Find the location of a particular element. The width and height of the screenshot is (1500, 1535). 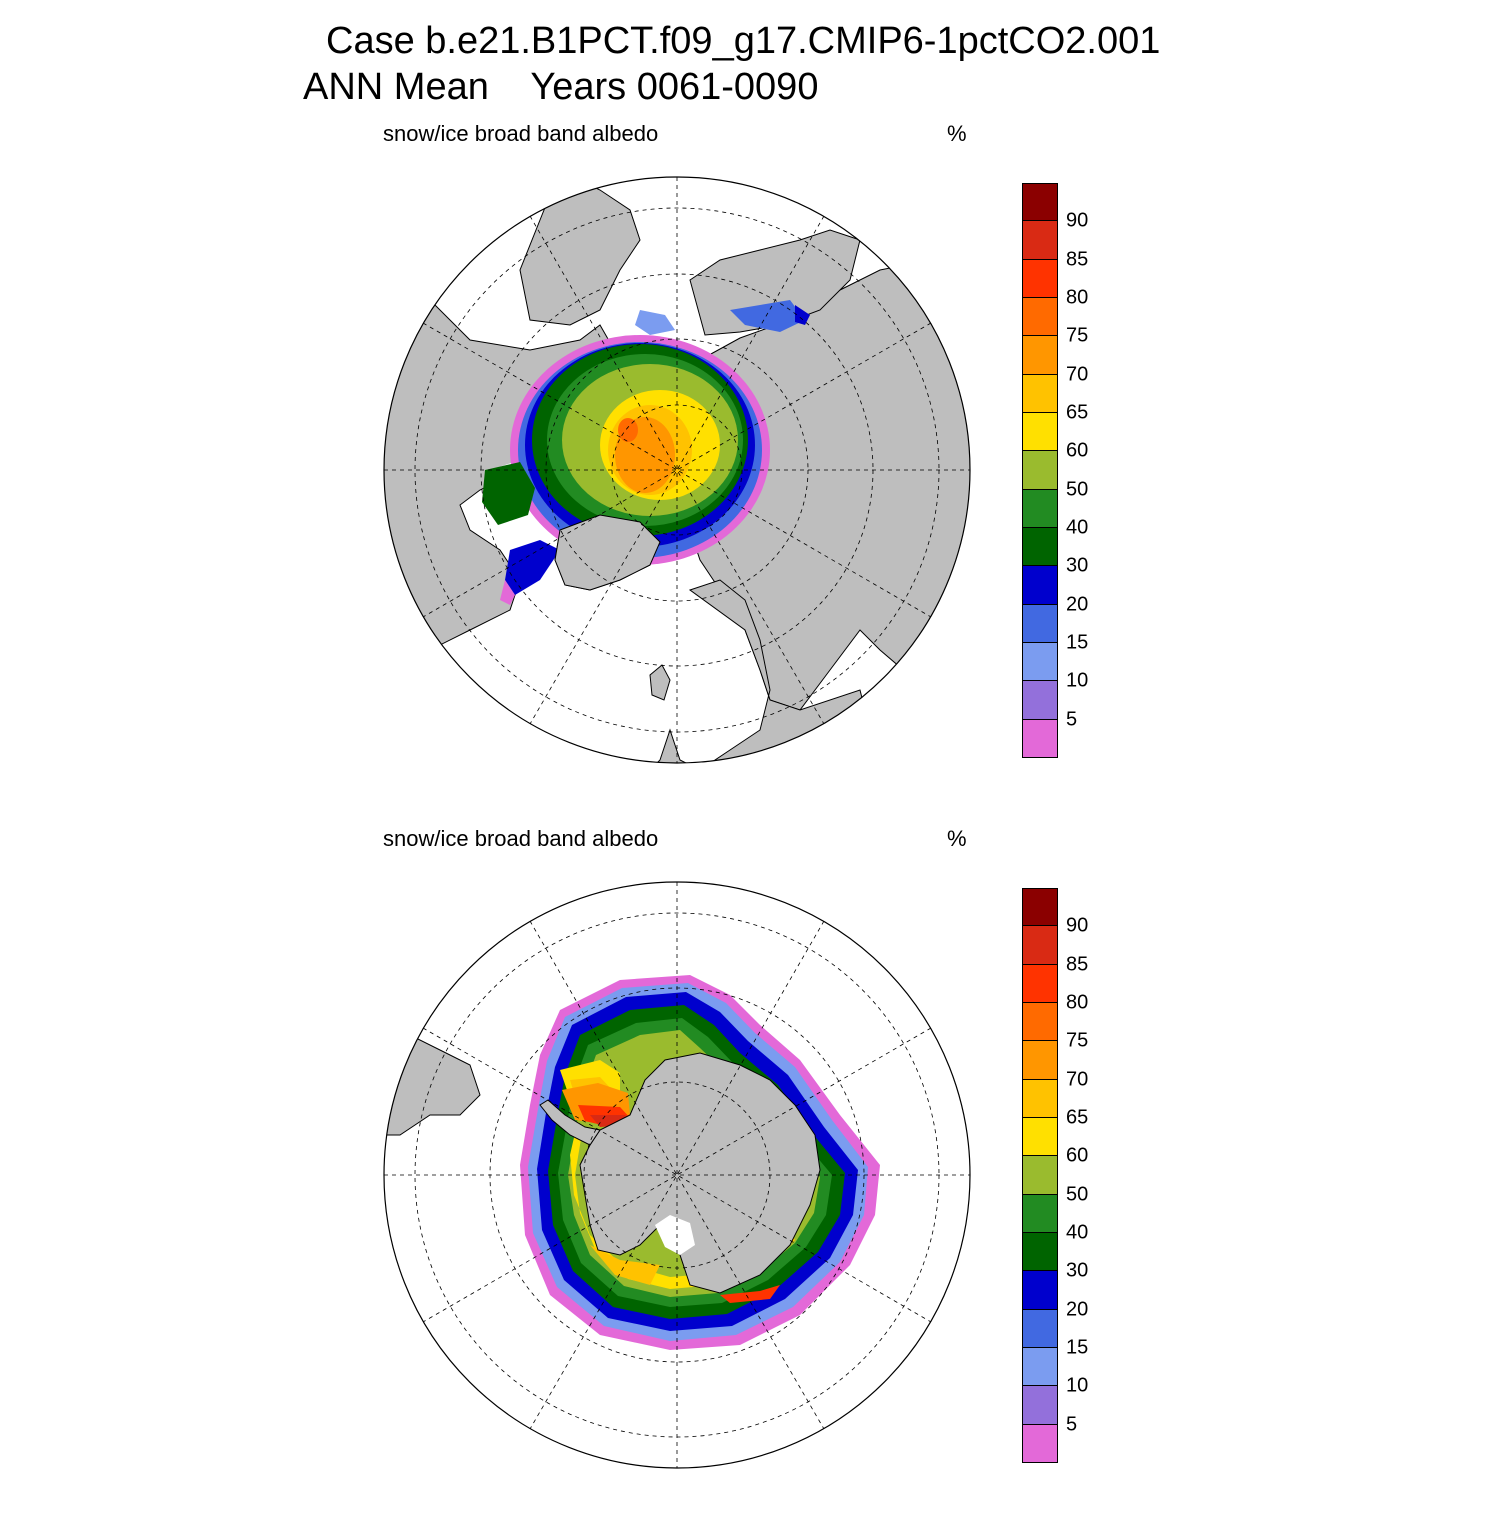

south-panel-units: % is located at coordinates (957, 838).